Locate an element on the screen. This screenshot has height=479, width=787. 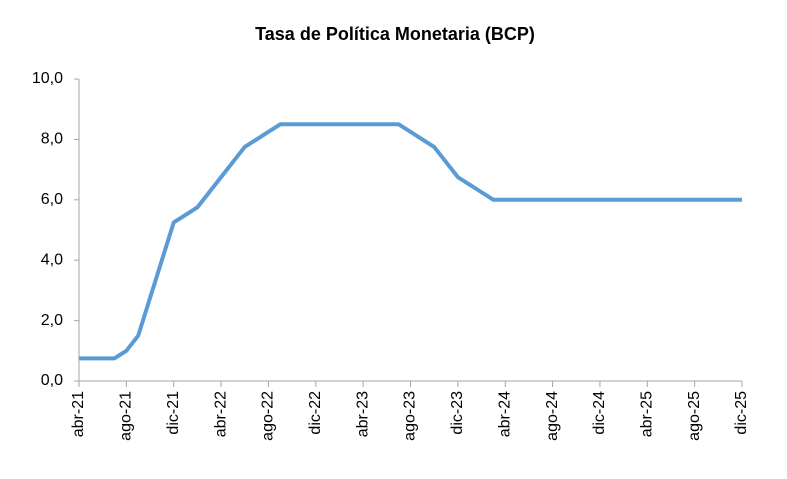
x-tick-label: dic-21 is located at coordinates (173, 413).